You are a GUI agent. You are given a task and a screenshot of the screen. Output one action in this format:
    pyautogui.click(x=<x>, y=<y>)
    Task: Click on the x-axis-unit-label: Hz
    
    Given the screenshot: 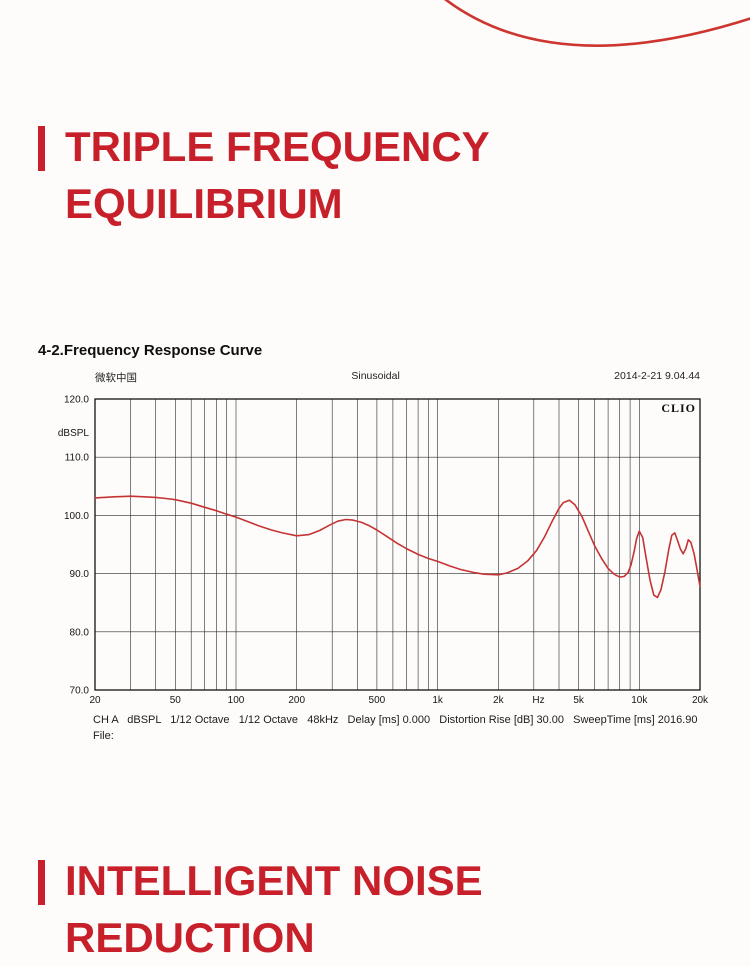 What is the action you would take?
    pyautogui.click(x=538, y=700)
    